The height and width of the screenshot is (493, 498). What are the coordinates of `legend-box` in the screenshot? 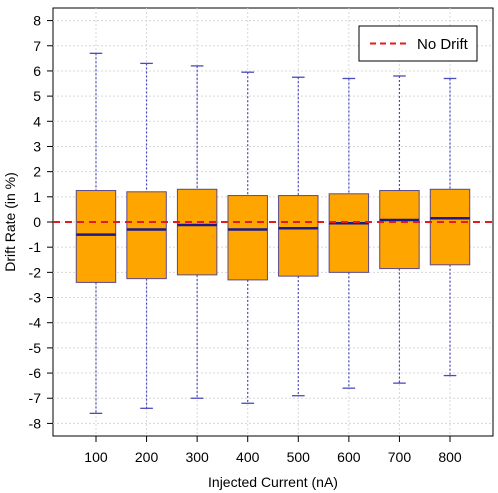 It's located at (418, 43).